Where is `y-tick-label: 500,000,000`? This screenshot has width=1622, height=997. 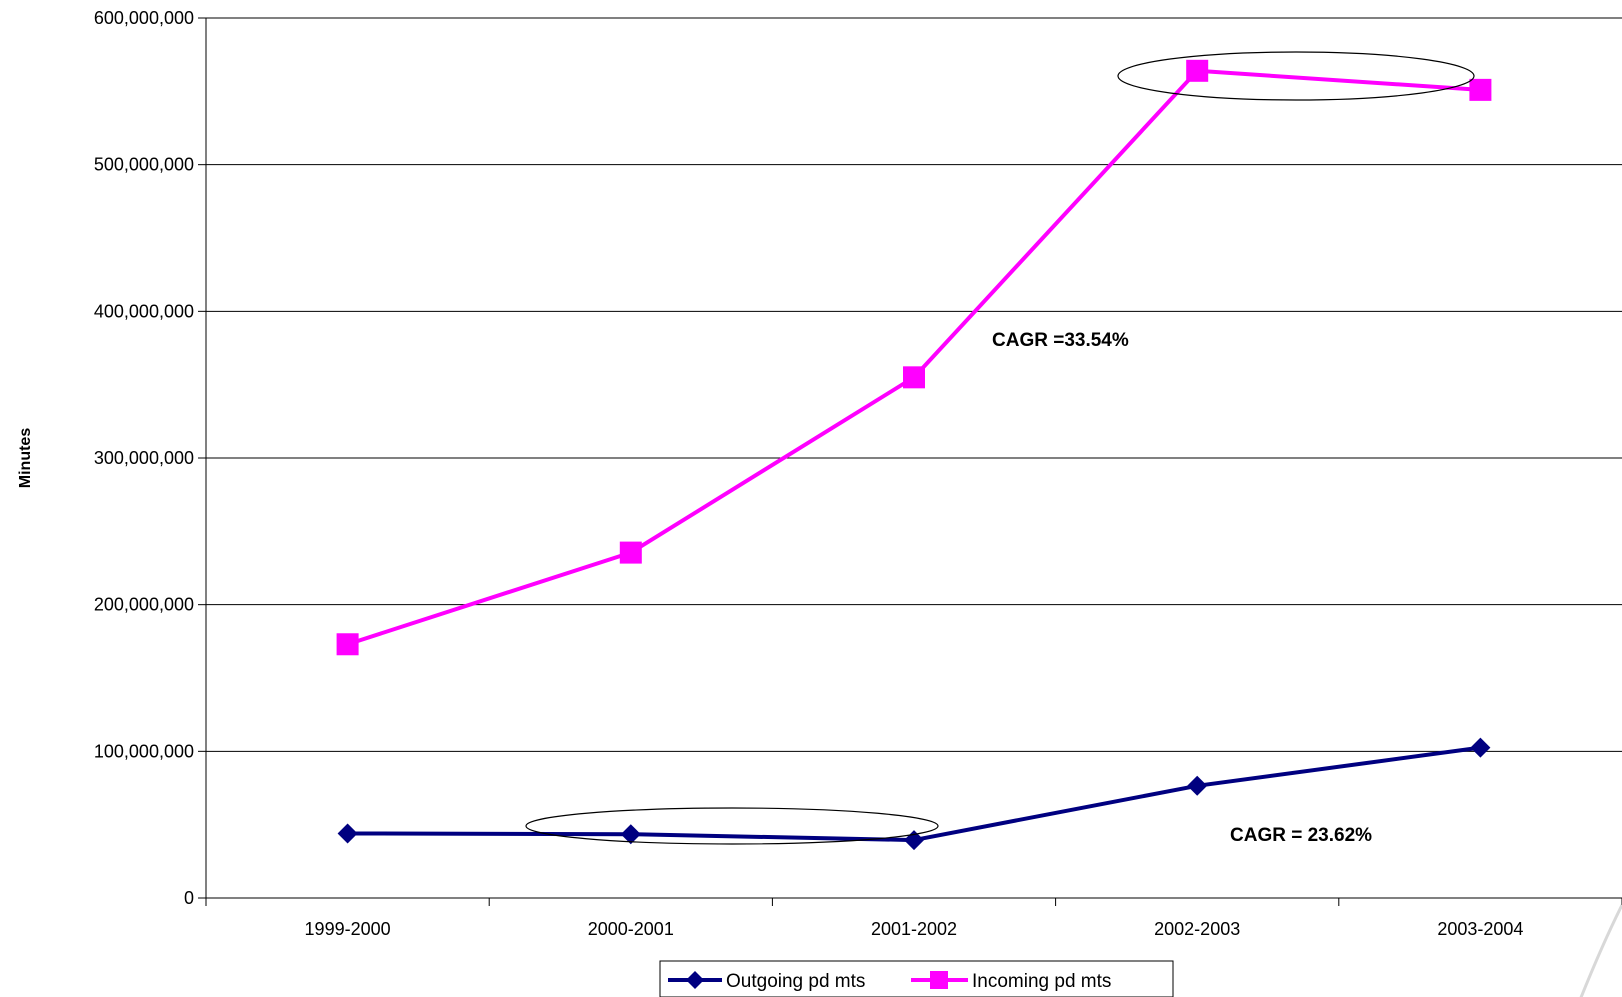 y-tick-label: 500,000,000 is located at coordinates (144, 165).